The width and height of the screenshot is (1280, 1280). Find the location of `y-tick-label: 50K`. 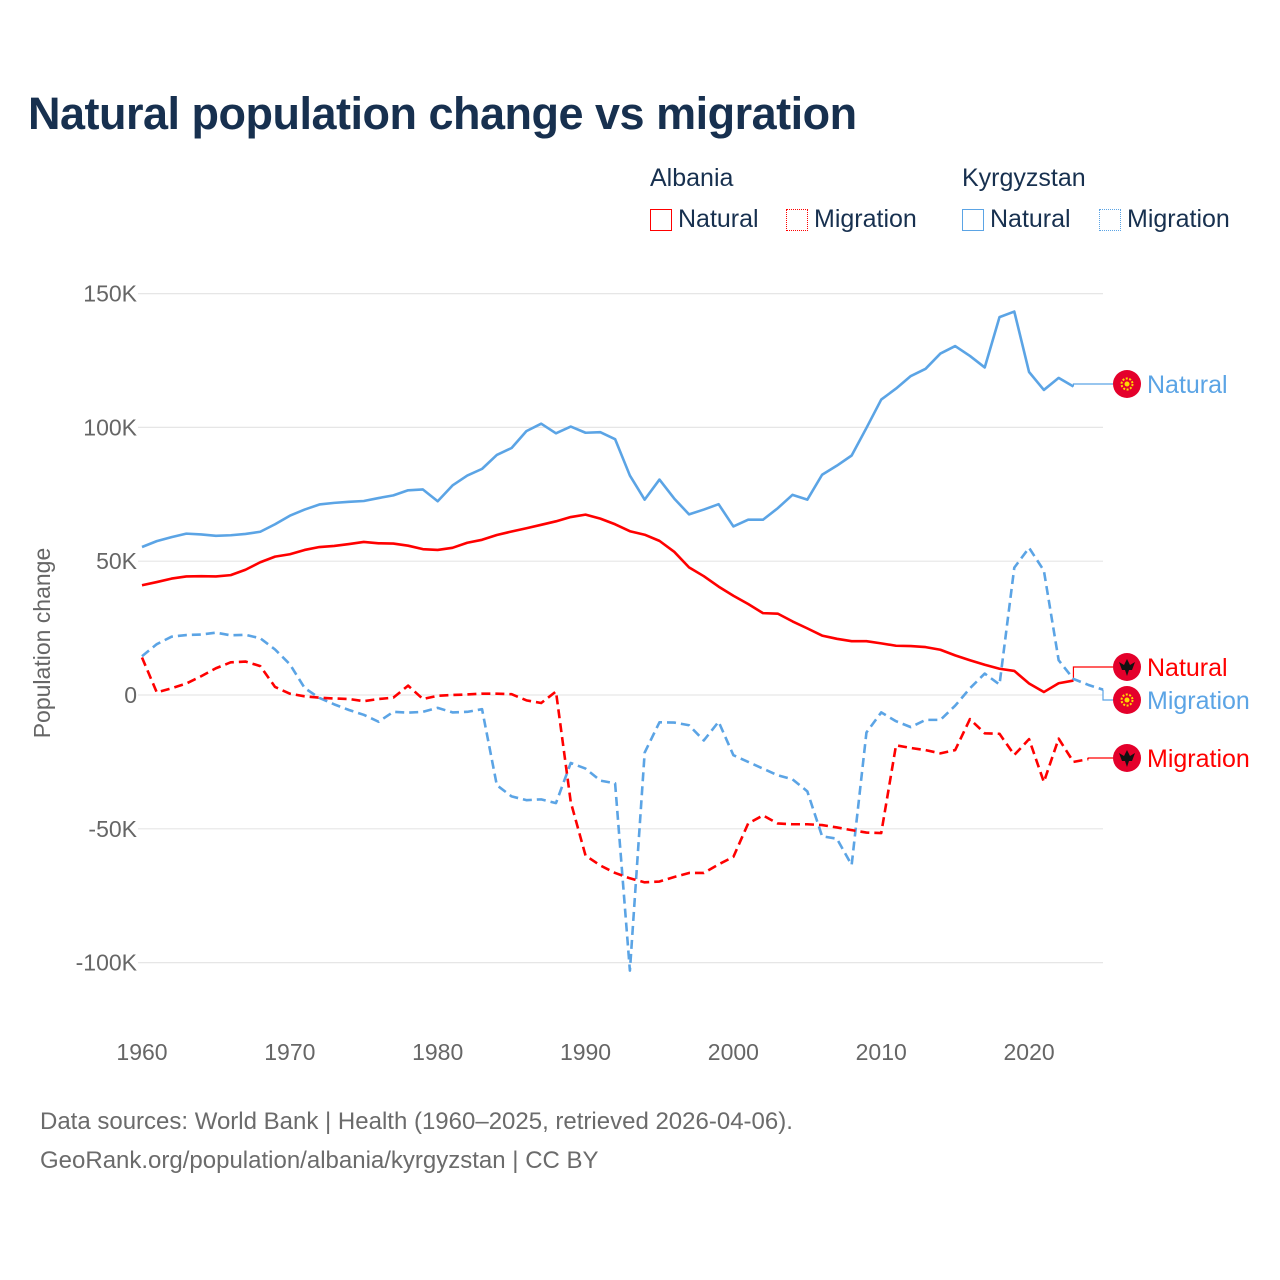

y-tick-label: 50K is located at coordinates (117, 561).